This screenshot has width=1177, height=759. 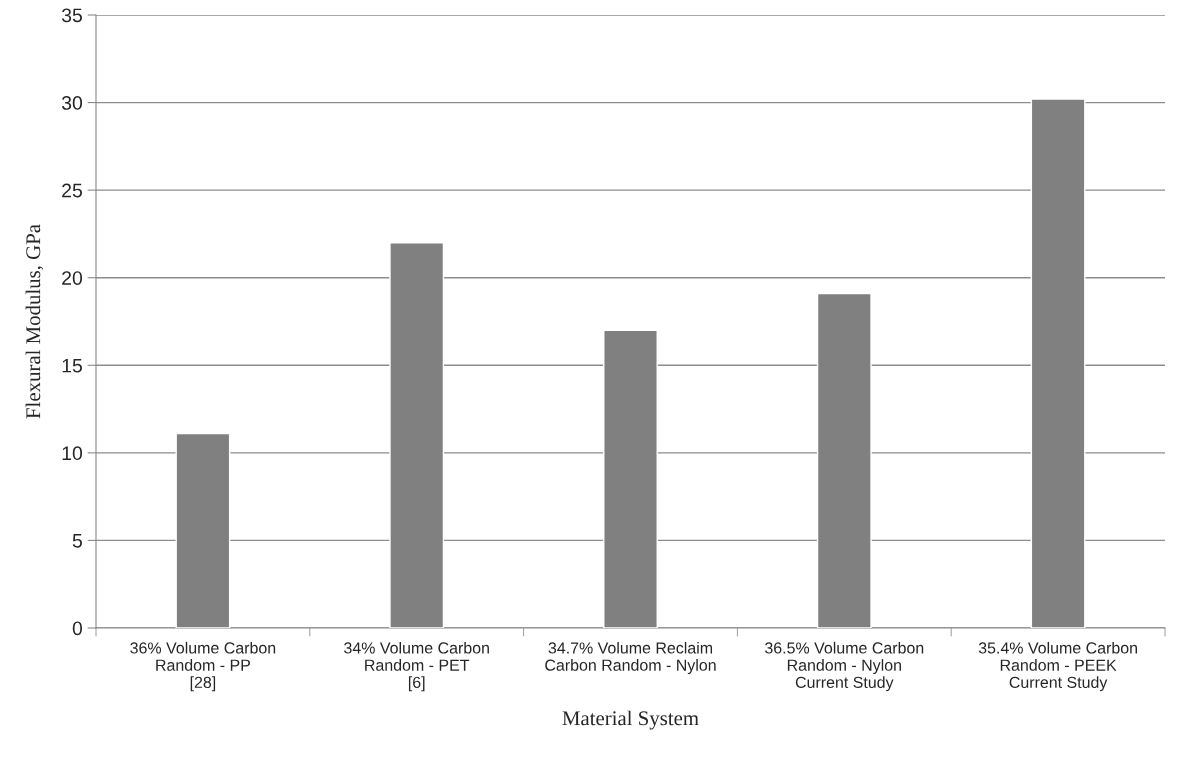 I want to click on x-tick-label: 34% Volume Carbon Random - PET [6], so click(x=416, y=666).